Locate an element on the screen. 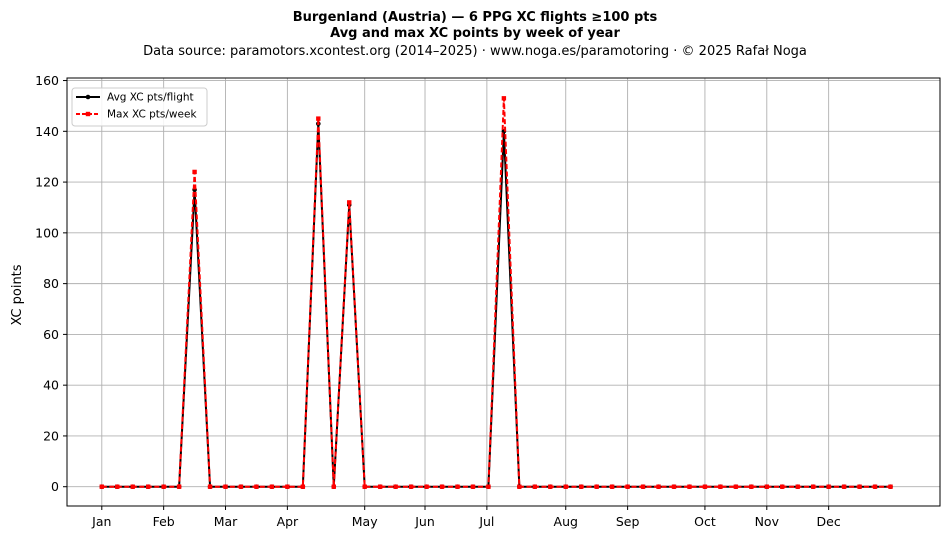 This screenshot has width=950, height=543. legend-marker-max is located at coordinates (88, 114).